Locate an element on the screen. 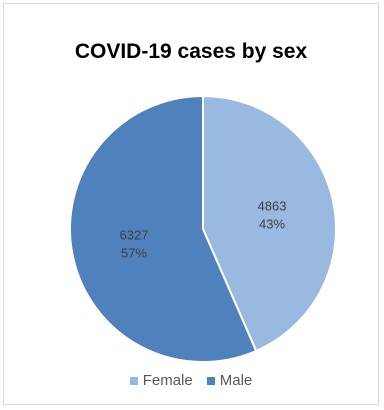 This screenshot has height=410, width=384. legend-swatch-male is located at coordinates (210, 380).